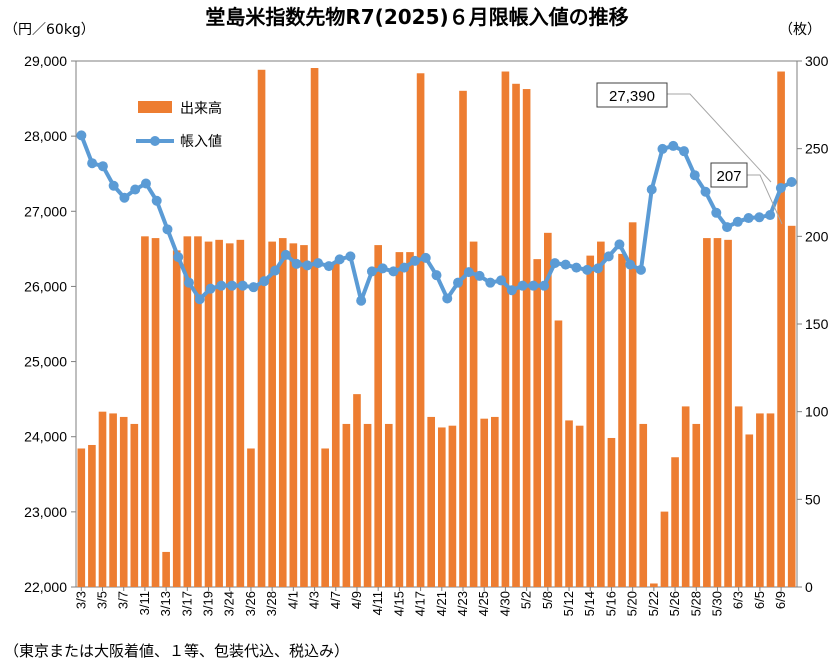  I want to click on right-tick-label: 300, so click(817, 61).